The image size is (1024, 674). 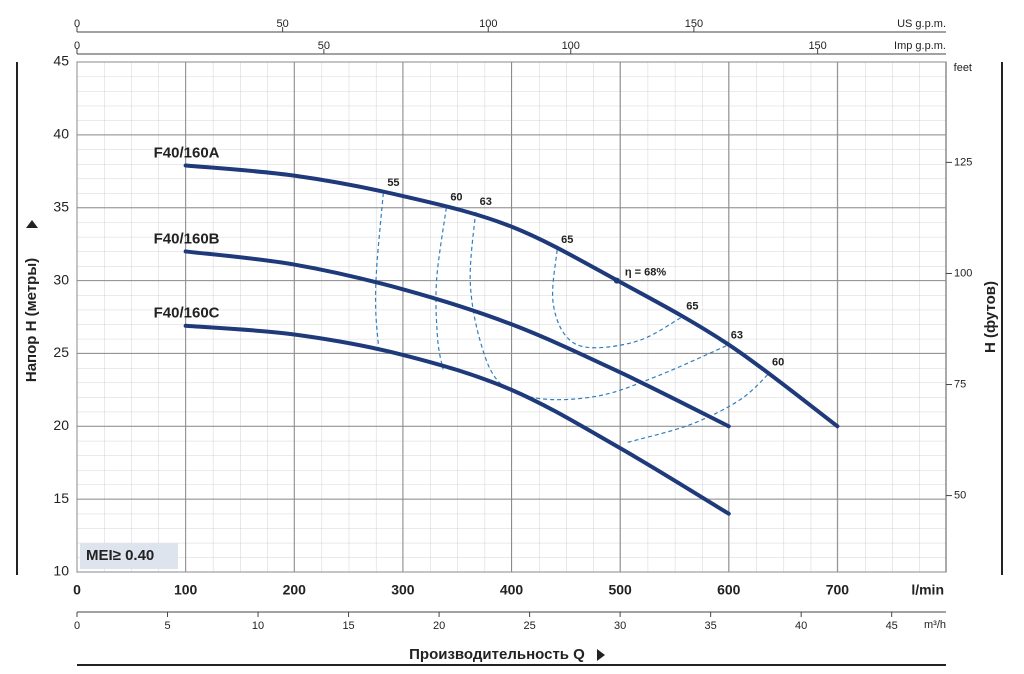 I want to click on bottom-tick-label: 25, so click(x=529, y=626).